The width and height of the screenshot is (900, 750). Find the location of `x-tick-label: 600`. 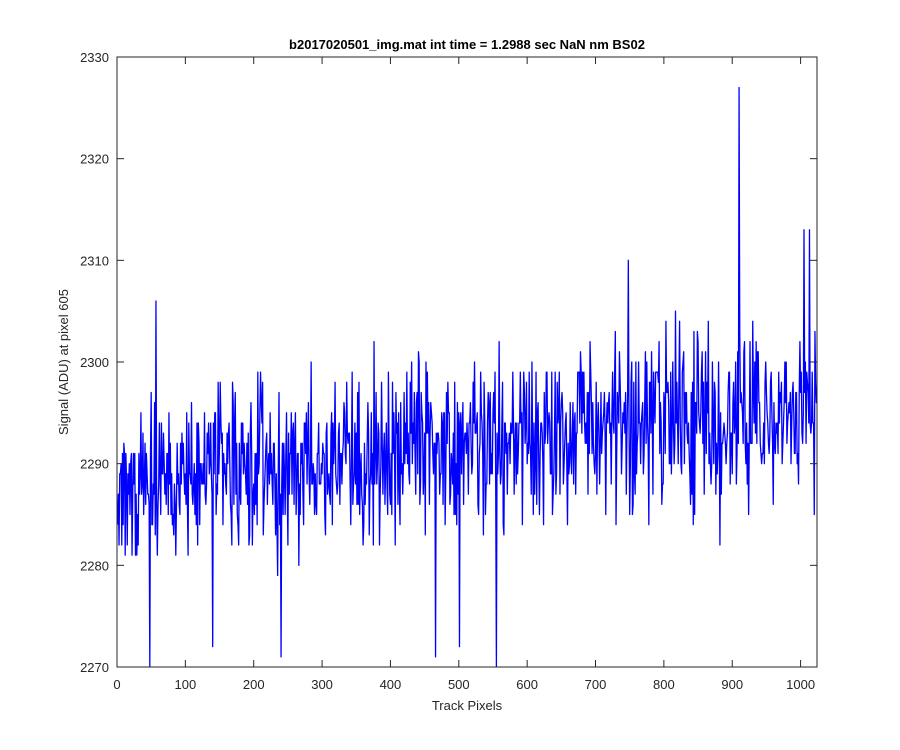

x-tick-label: 600 is located at coordinates (527, 684).